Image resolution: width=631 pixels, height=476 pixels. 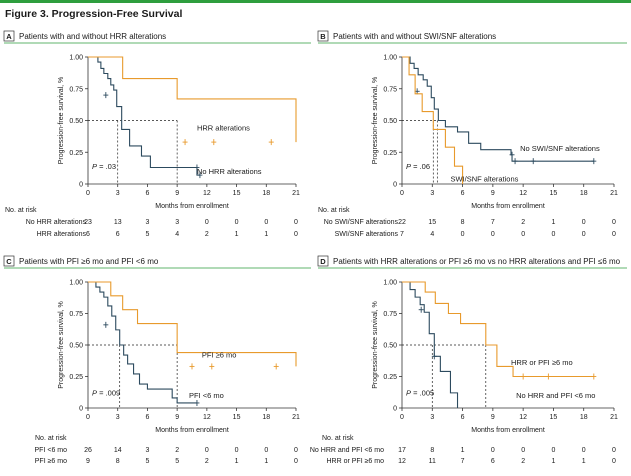 What do you see at coordinates (88, 222) in the screenshot?
I see `at-risk-count: 23` at bounding box center [88, 222].